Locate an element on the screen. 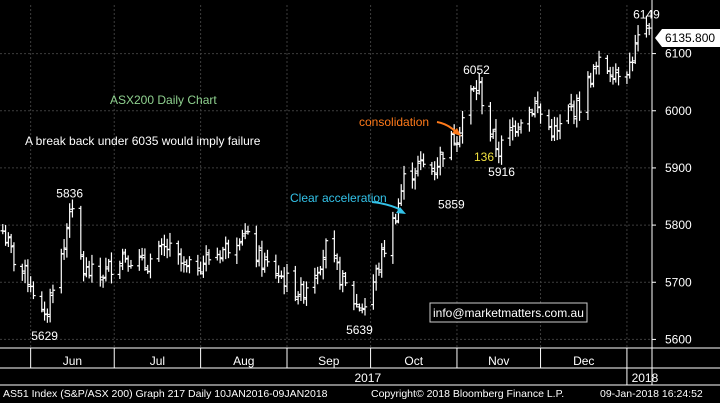 The width and height of the screenshot is (720, 403). contact-email: info@marketmatters.com.au is located at coordinates (508, 313).